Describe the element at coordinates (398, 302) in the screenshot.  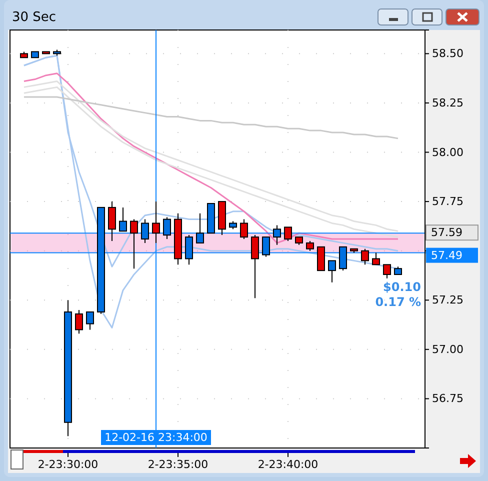
I see `annotation: 0.17 %` at that location.